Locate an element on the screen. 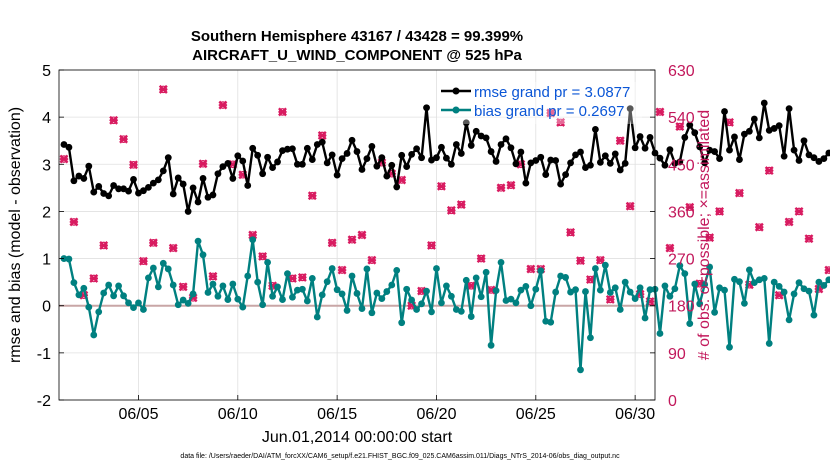  legend-bias-marker is located at coordinates (456, 110).